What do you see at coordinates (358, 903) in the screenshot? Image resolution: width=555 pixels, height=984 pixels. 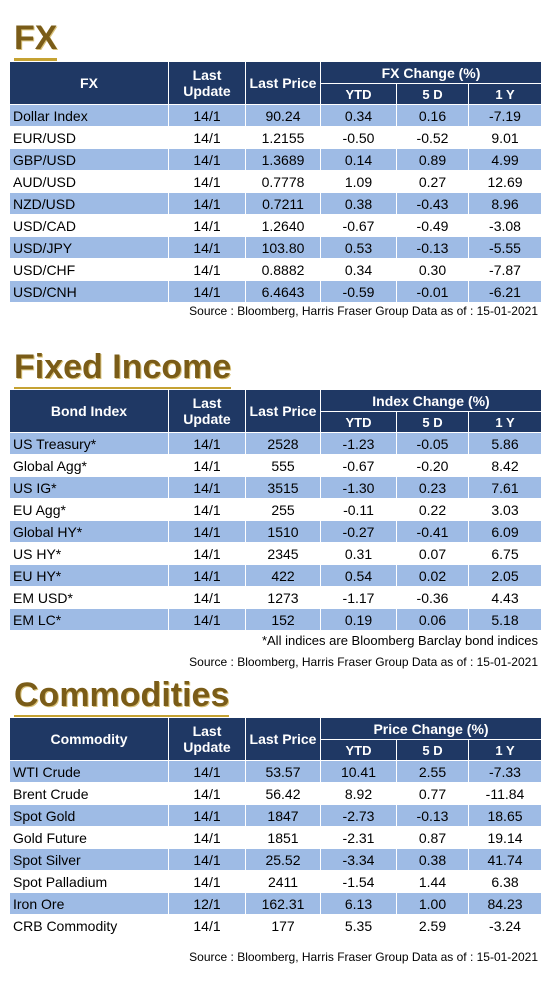 I see `cell-ytd: 6.13` at bounding box center [358, 903].